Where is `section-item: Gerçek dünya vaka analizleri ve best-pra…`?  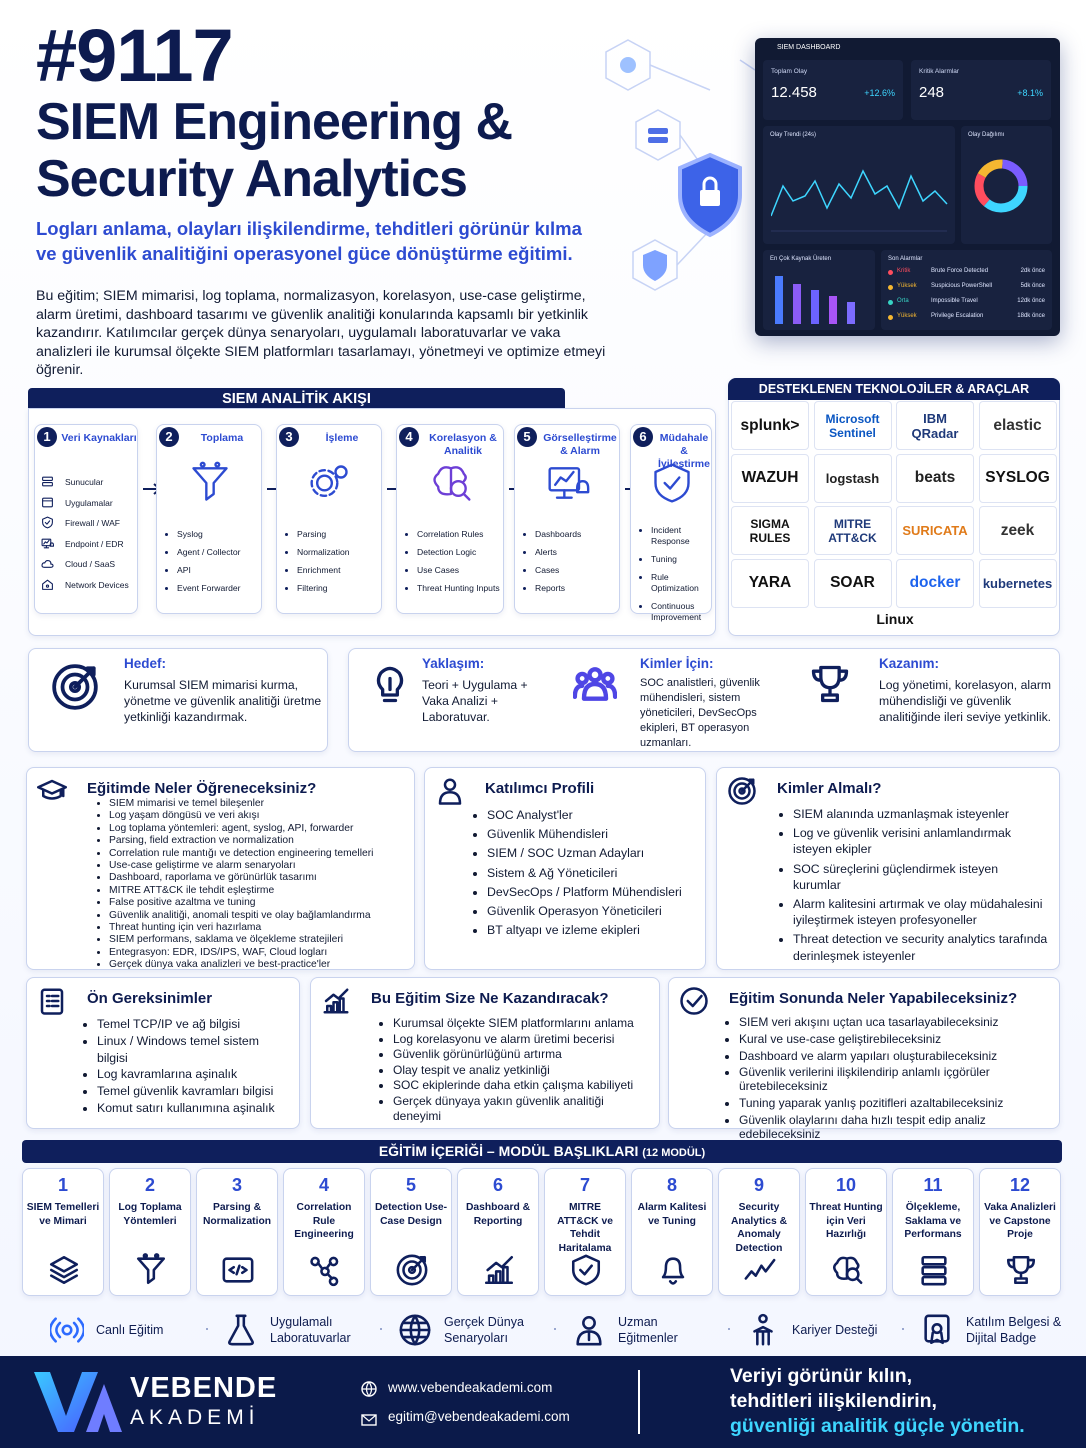
section-item: Gerçek dünya vaka analizleri ve best-pra… is located at coordinates (256, 965).